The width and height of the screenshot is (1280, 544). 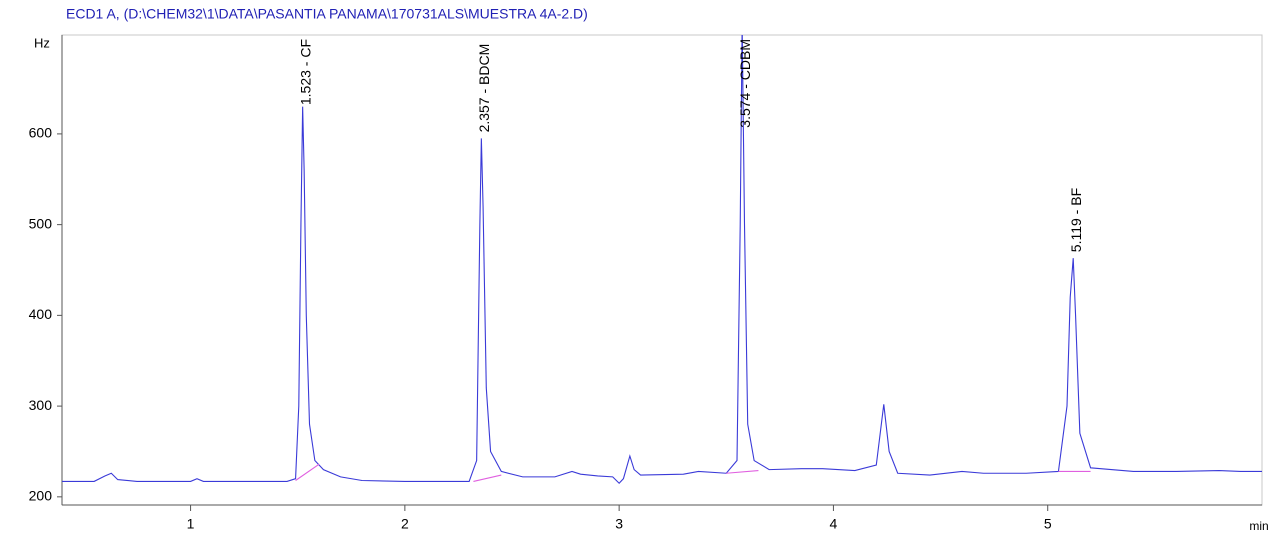 I want to click on y-tick-label: 500, so click(x=41, y=223).